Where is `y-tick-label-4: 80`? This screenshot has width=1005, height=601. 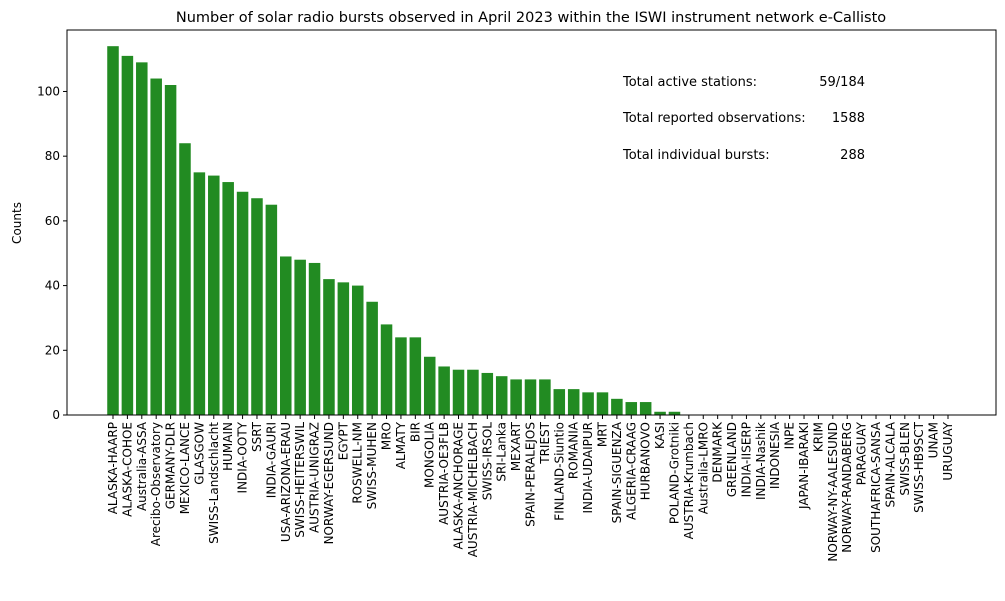
y-tick-label-4: 80 is located at coordinates (52, 156).